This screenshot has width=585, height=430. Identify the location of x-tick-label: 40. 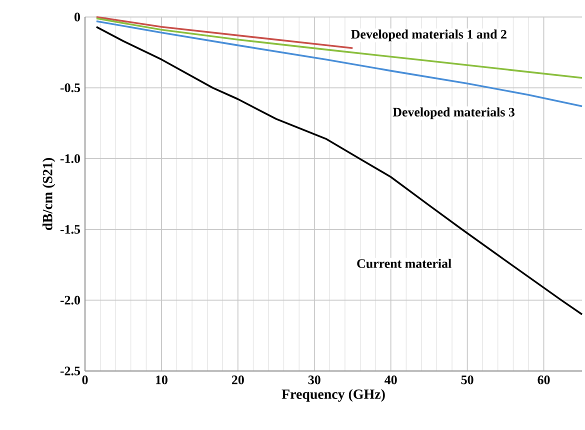
(390, 380).